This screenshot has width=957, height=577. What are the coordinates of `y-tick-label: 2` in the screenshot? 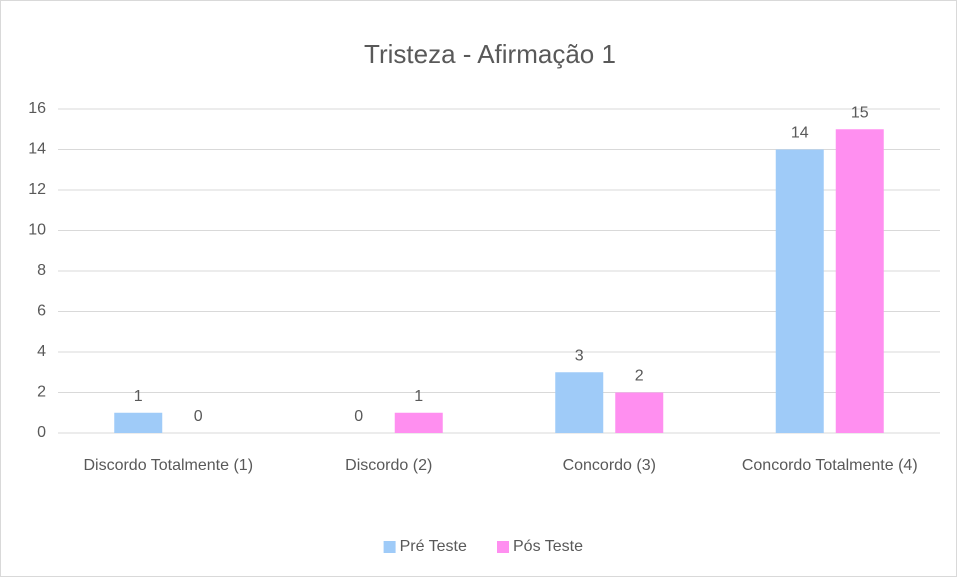 It's located at (41, 392).